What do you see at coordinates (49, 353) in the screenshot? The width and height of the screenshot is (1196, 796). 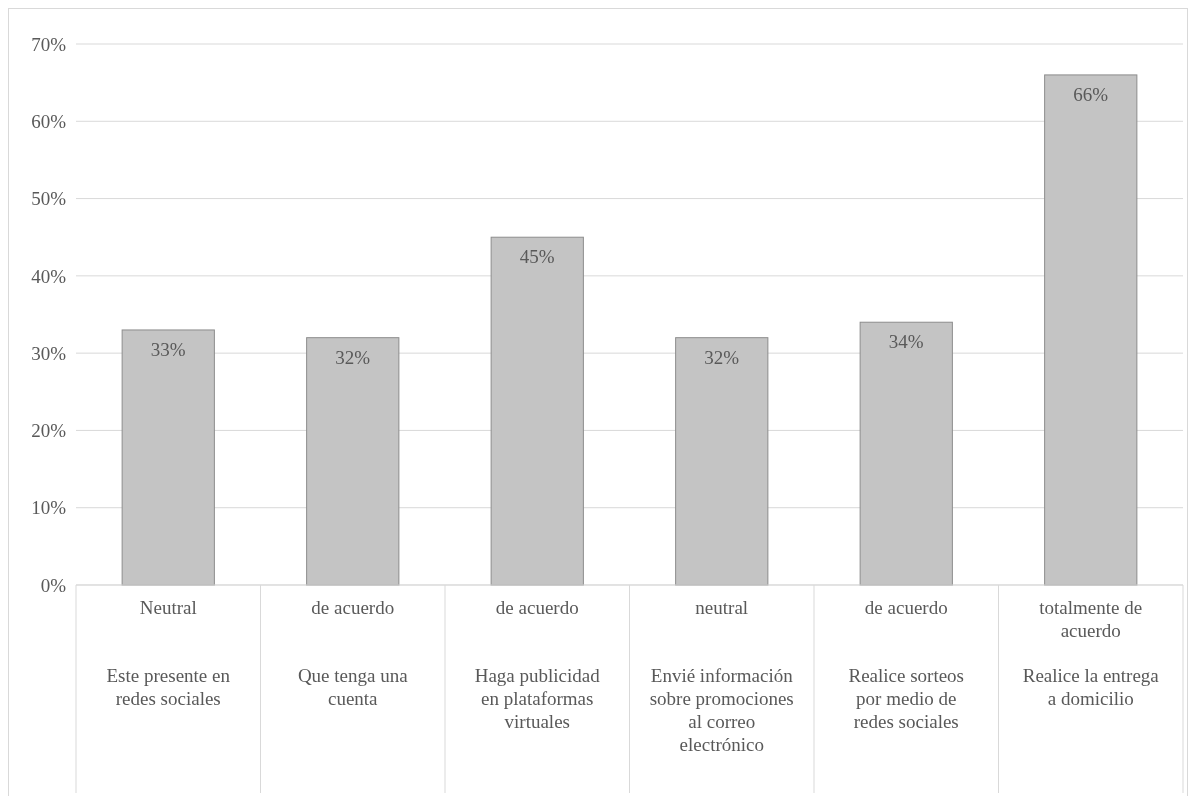 I see `y-tick-label: 30%` at bounding box center [49, 353].